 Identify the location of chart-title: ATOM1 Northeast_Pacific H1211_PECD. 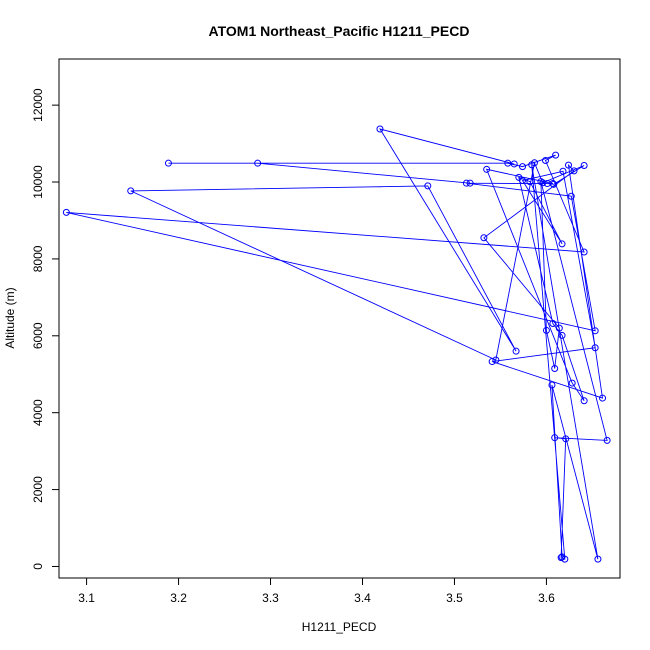
(339, 31).